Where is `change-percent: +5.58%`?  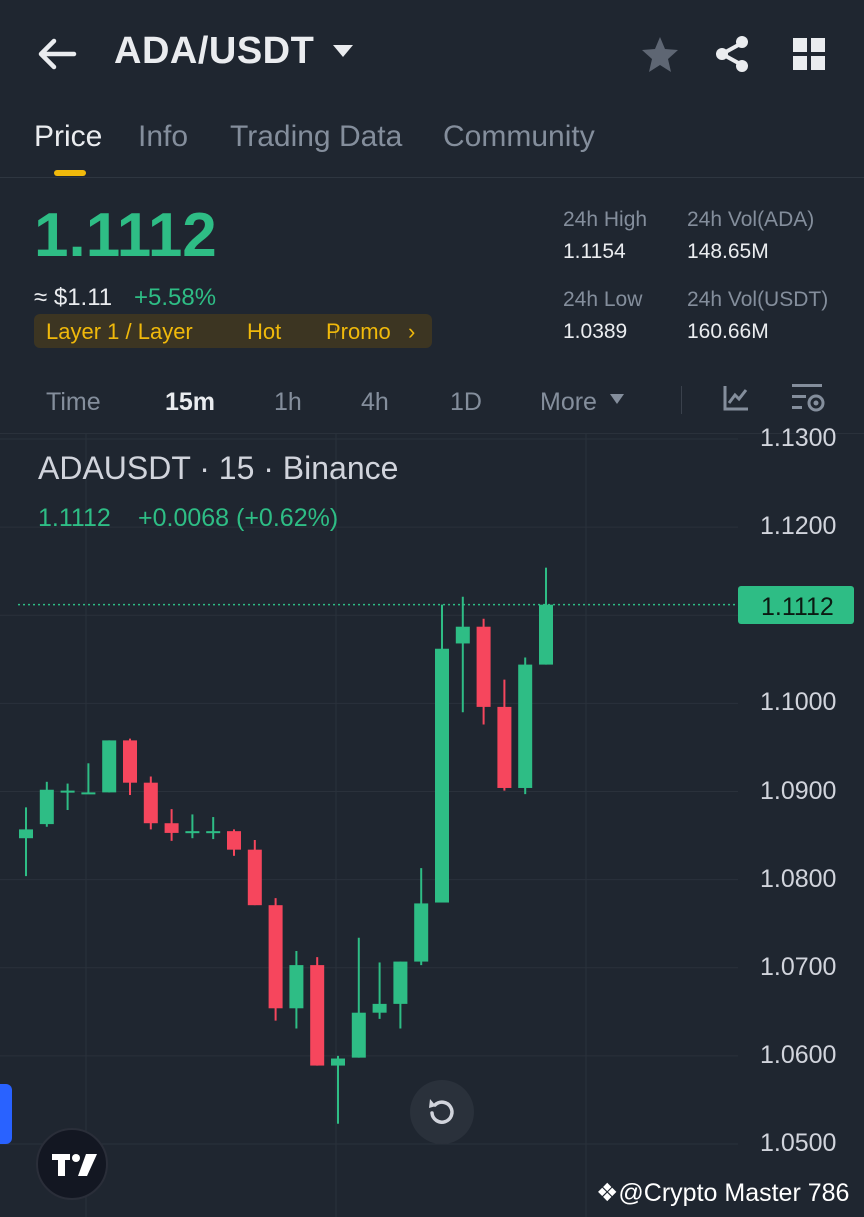
change-percent: +5.58% is located at coordinates (175, 297).